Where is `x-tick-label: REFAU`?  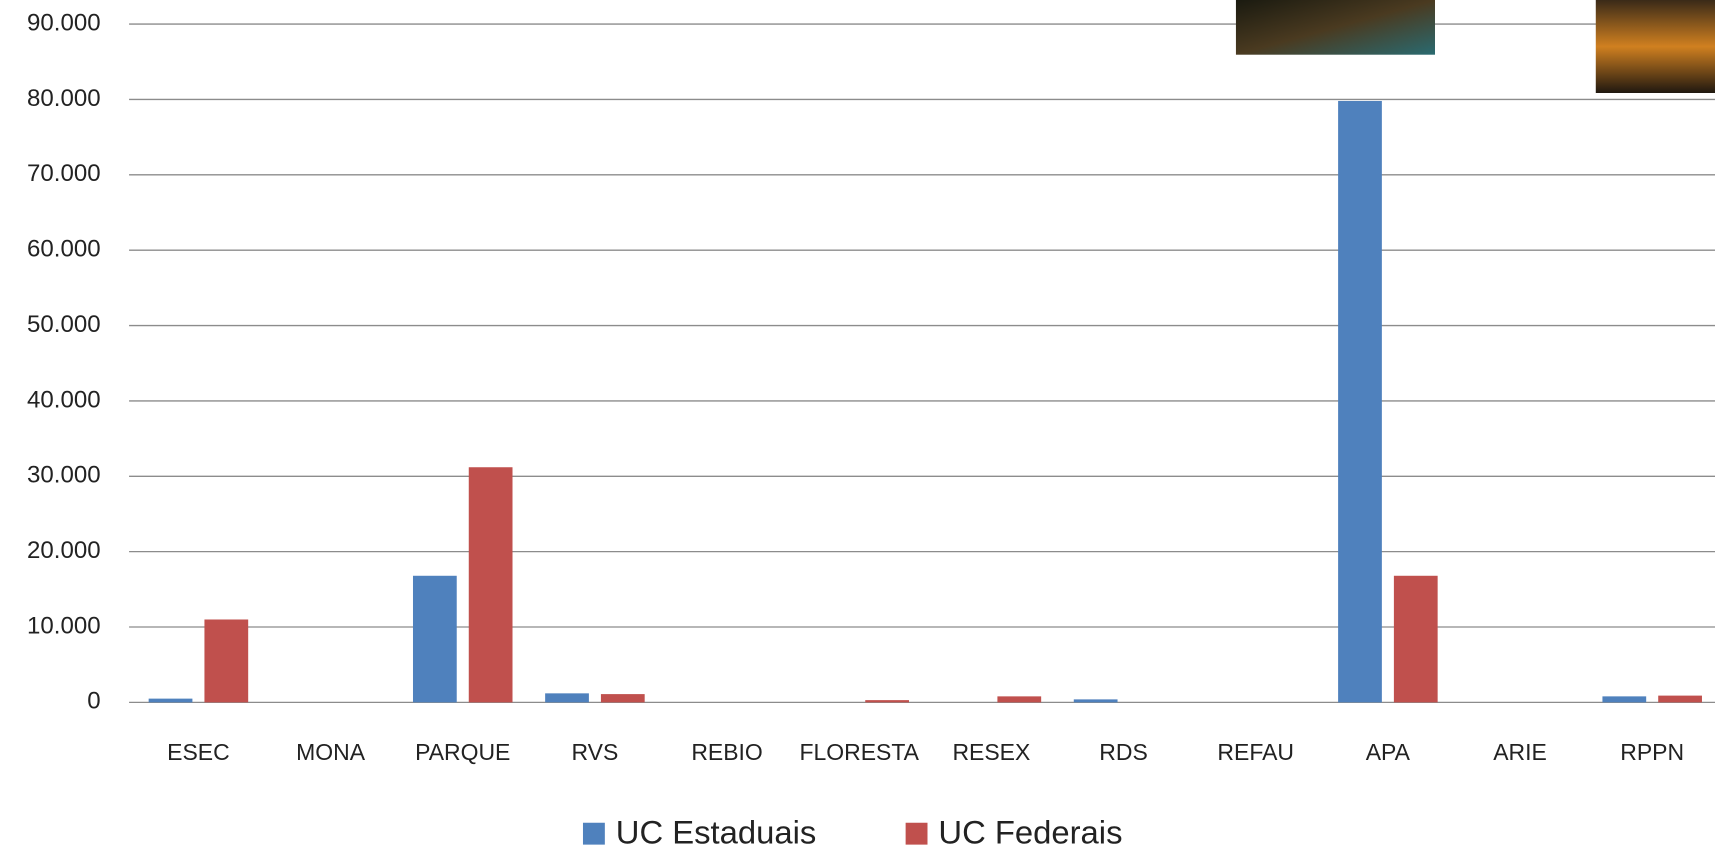
x-tick-label: REFAU is located at coordinates (1255, 752).